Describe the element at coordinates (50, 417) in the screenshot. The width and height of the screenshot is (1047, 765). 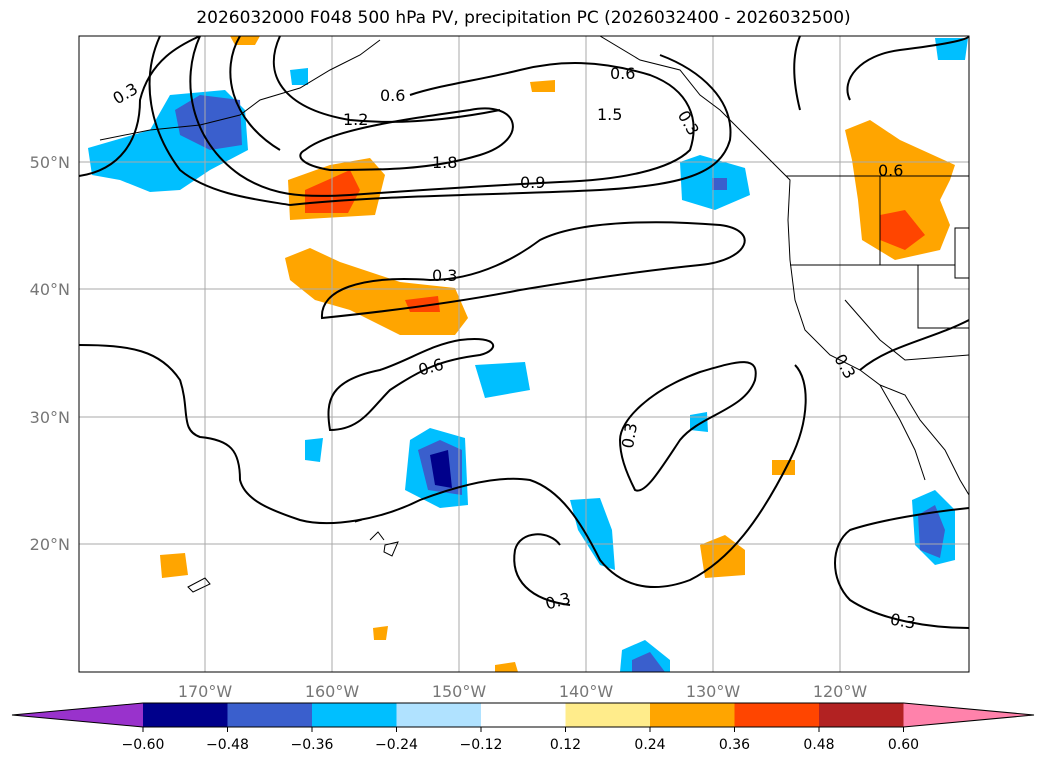
I see `svg-text: 30°N` at that location.